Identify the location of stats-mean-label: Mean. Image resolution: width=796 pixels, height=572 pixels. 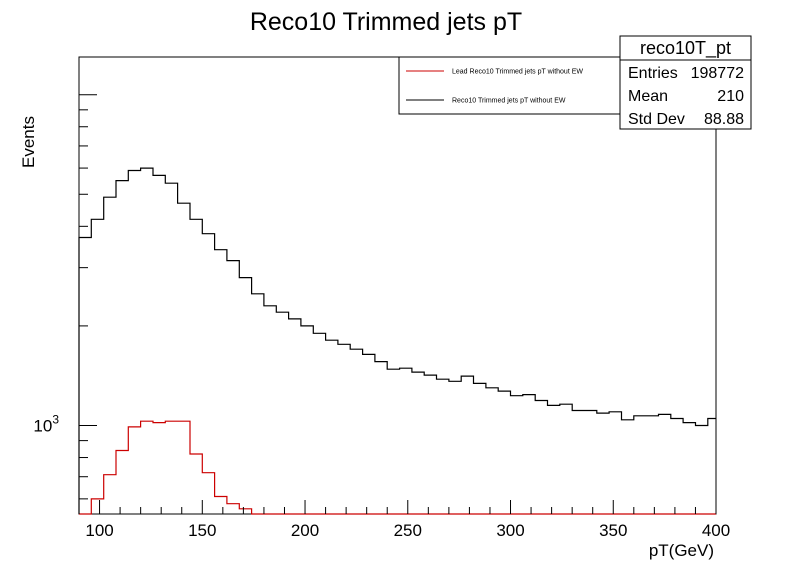
(648, 96).